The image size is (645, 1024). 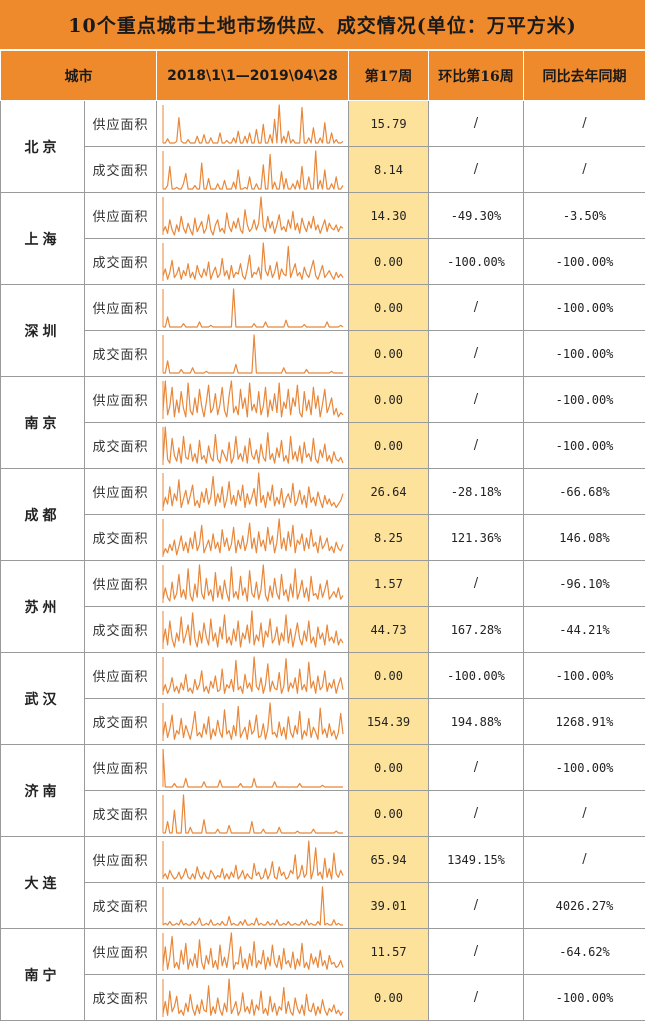 I want to click on week-value: 39.01, so click(x=388, y=905).